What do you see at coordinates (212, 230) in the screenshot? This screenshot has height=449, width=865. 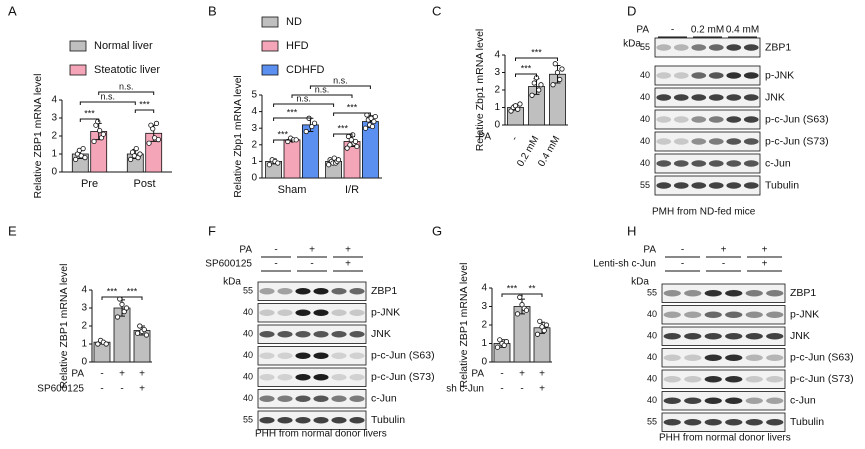 I see `panel-letter: F` at bounding box center [212, 230].